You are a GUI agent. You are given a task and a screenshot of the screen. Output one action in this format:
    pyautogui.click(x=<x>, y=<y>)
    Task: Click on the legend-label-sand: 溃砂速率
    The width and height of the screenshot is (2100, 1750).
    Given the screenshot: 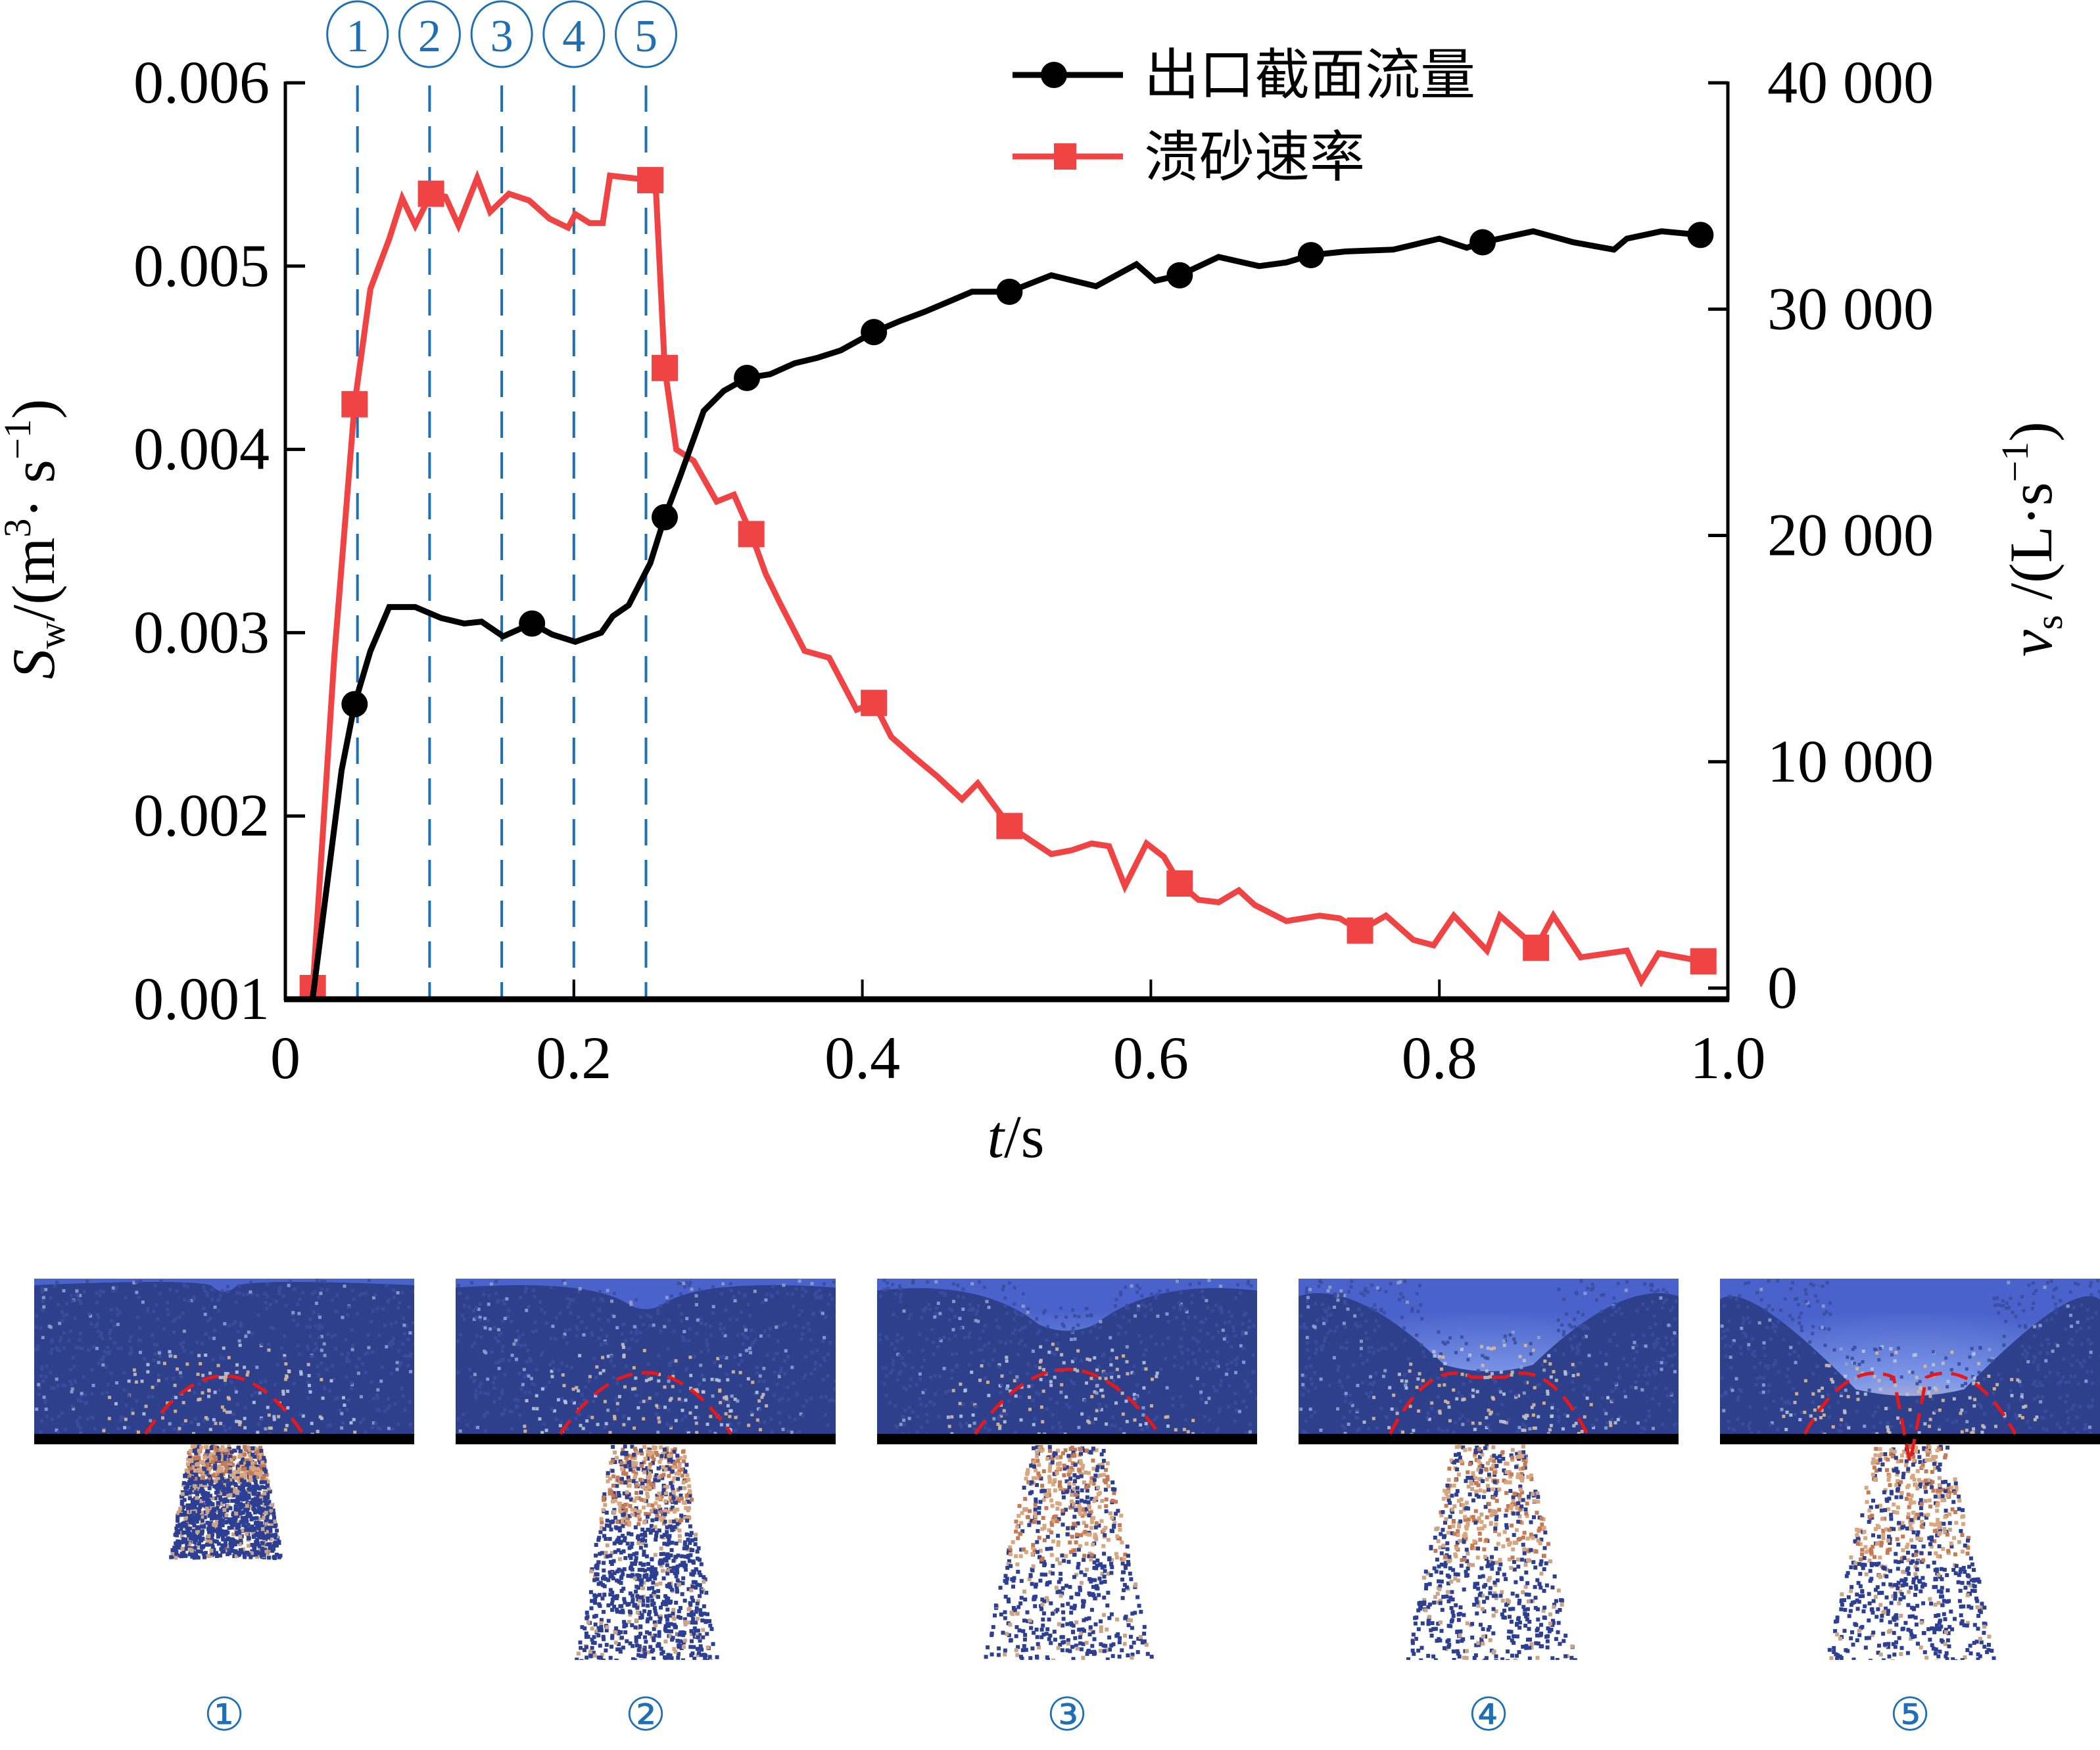 What is the action you would take?
    pyautogui.click(x=1254, y=157)
    